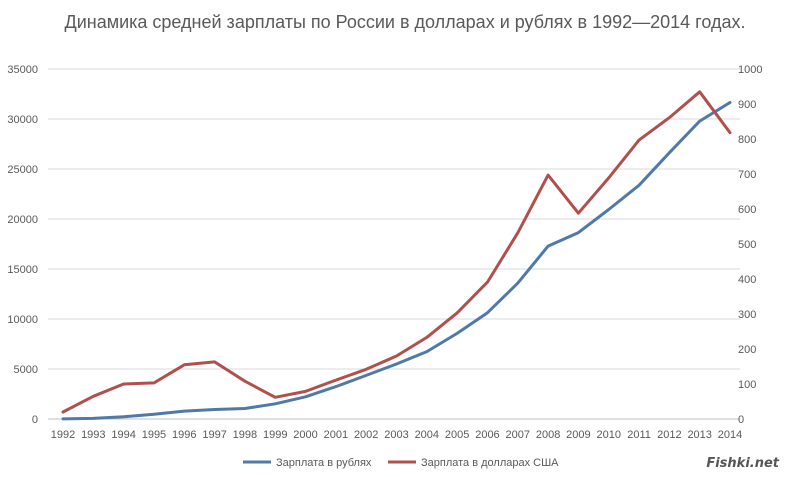 The width and height of the screenshot is (785, 477). Describe the element at coordinates (26, 370) in the screenshot. I see `left-tick-label: 5000` at that location.